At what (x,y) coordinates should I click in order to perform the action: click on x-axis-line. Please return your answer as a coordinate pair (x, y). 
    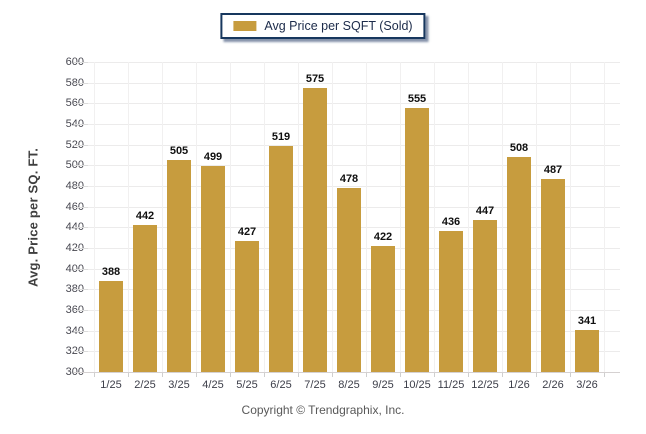
    Looking at the image, I should click on (347, 372).